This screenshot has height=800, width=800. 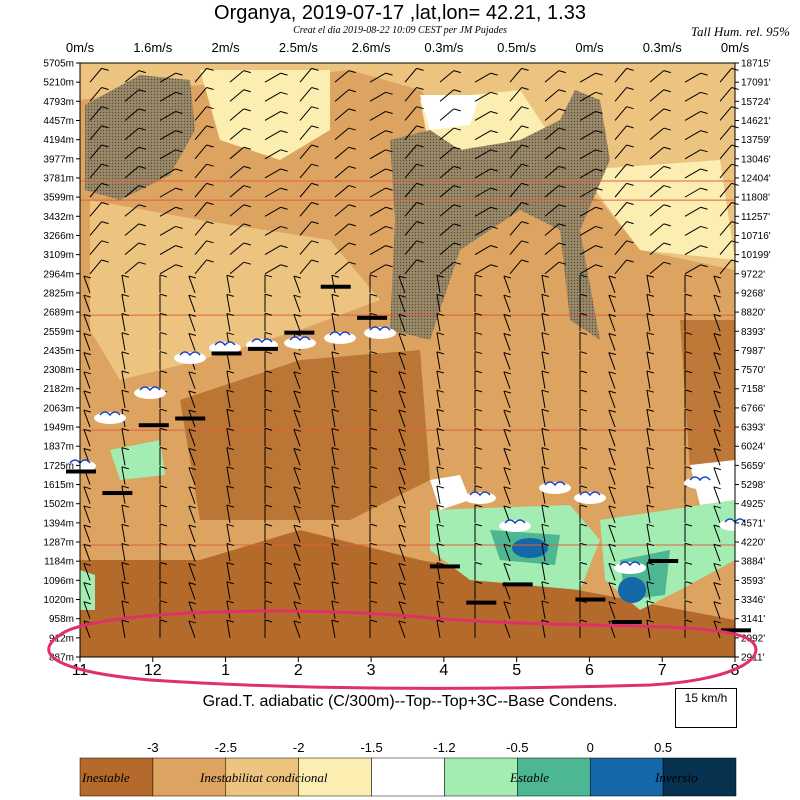 What do you see at coordinates (153, 670) in the screenshot?
I see `x-tick-label: 12` at bounding box center [153, 670].